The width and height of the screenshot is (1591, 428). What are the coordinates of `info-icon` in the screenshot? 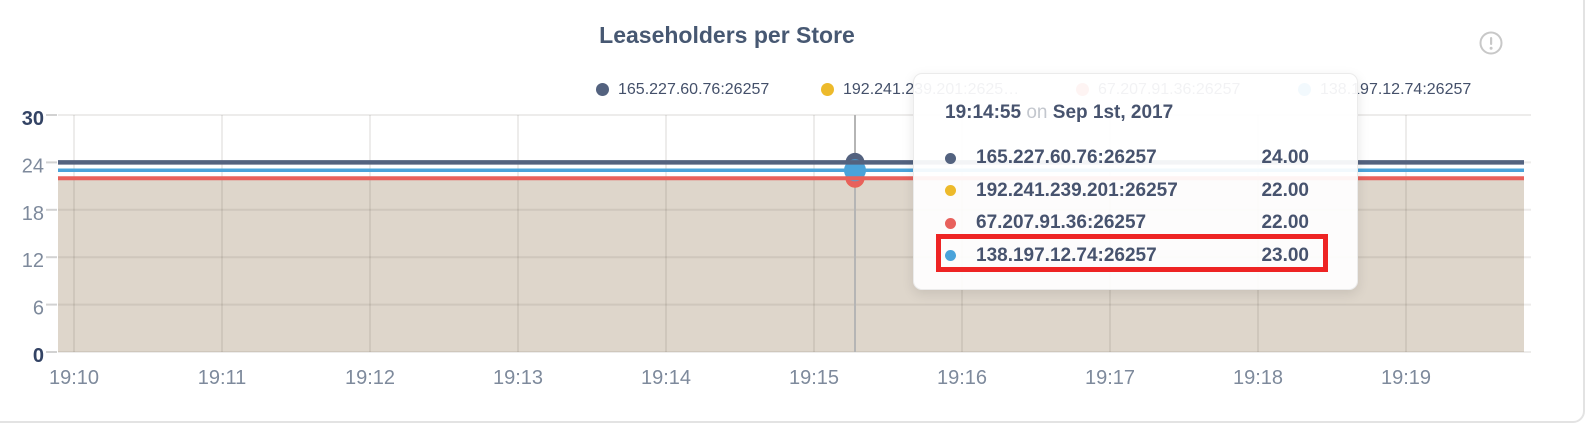 It's located at (1491, 43).